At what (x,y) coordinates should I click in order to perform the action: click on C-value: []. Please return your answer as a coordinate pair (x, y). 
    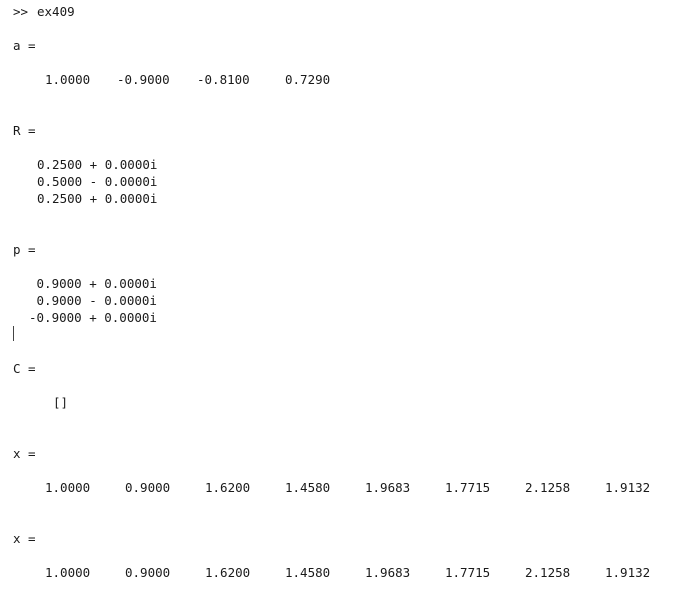
    Looking at the image, I should click on (61, 402).